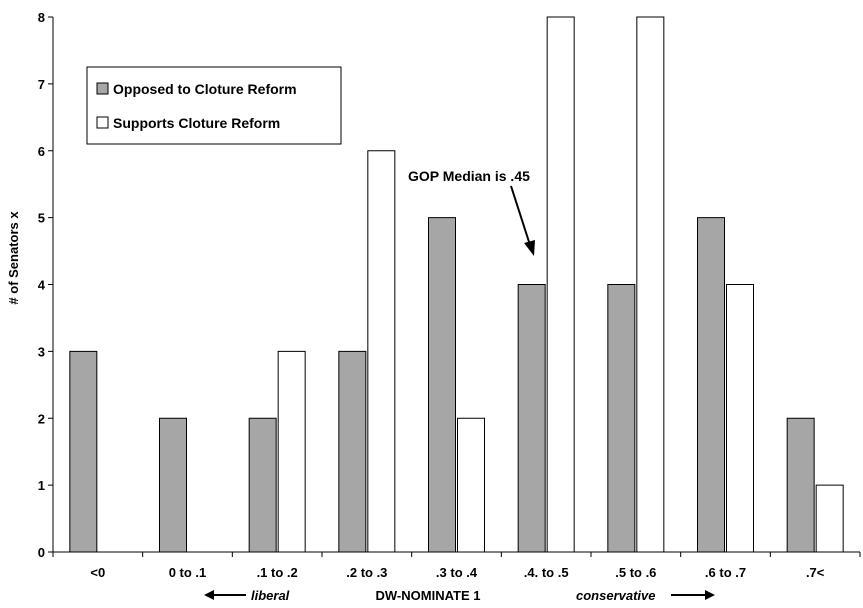  What do you see at coordinates (277, 572) in the screenshot?
I see `x-tick-label: .1 to .2` at bounding box center [277, 572].